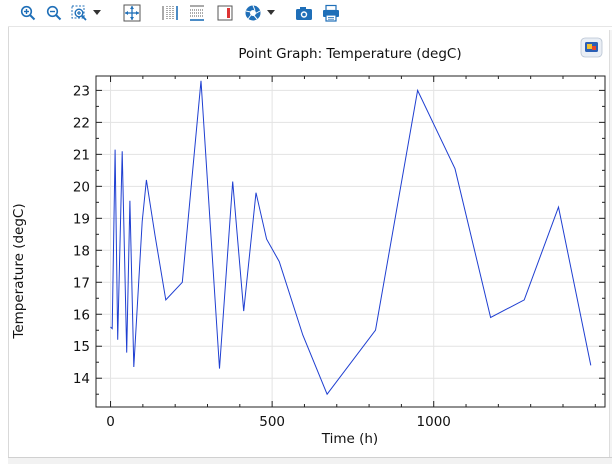  What do you see at coordinates (610, 244) in the screenshot?
I see `scrollbar-track` at bounding box center [610, 244].